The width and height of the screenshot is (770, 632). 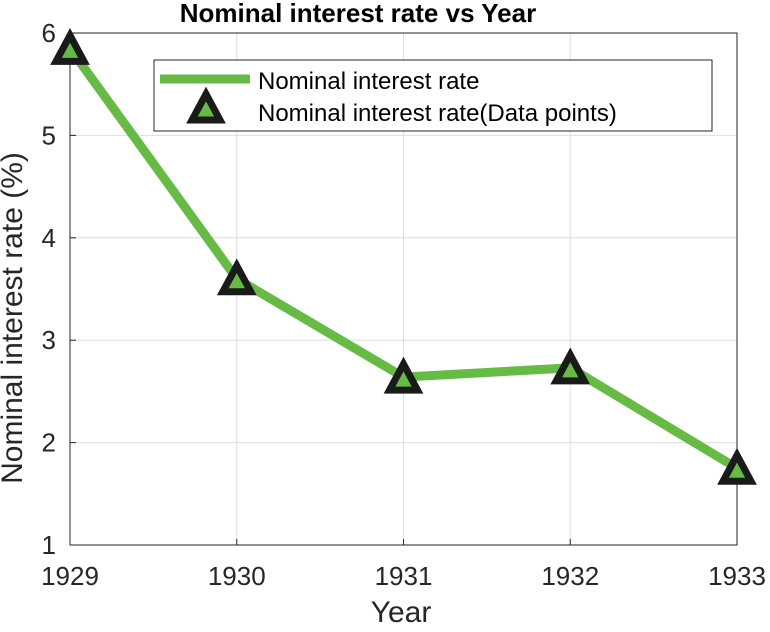 I want to click on legend-box, so click(x=433, y=95).